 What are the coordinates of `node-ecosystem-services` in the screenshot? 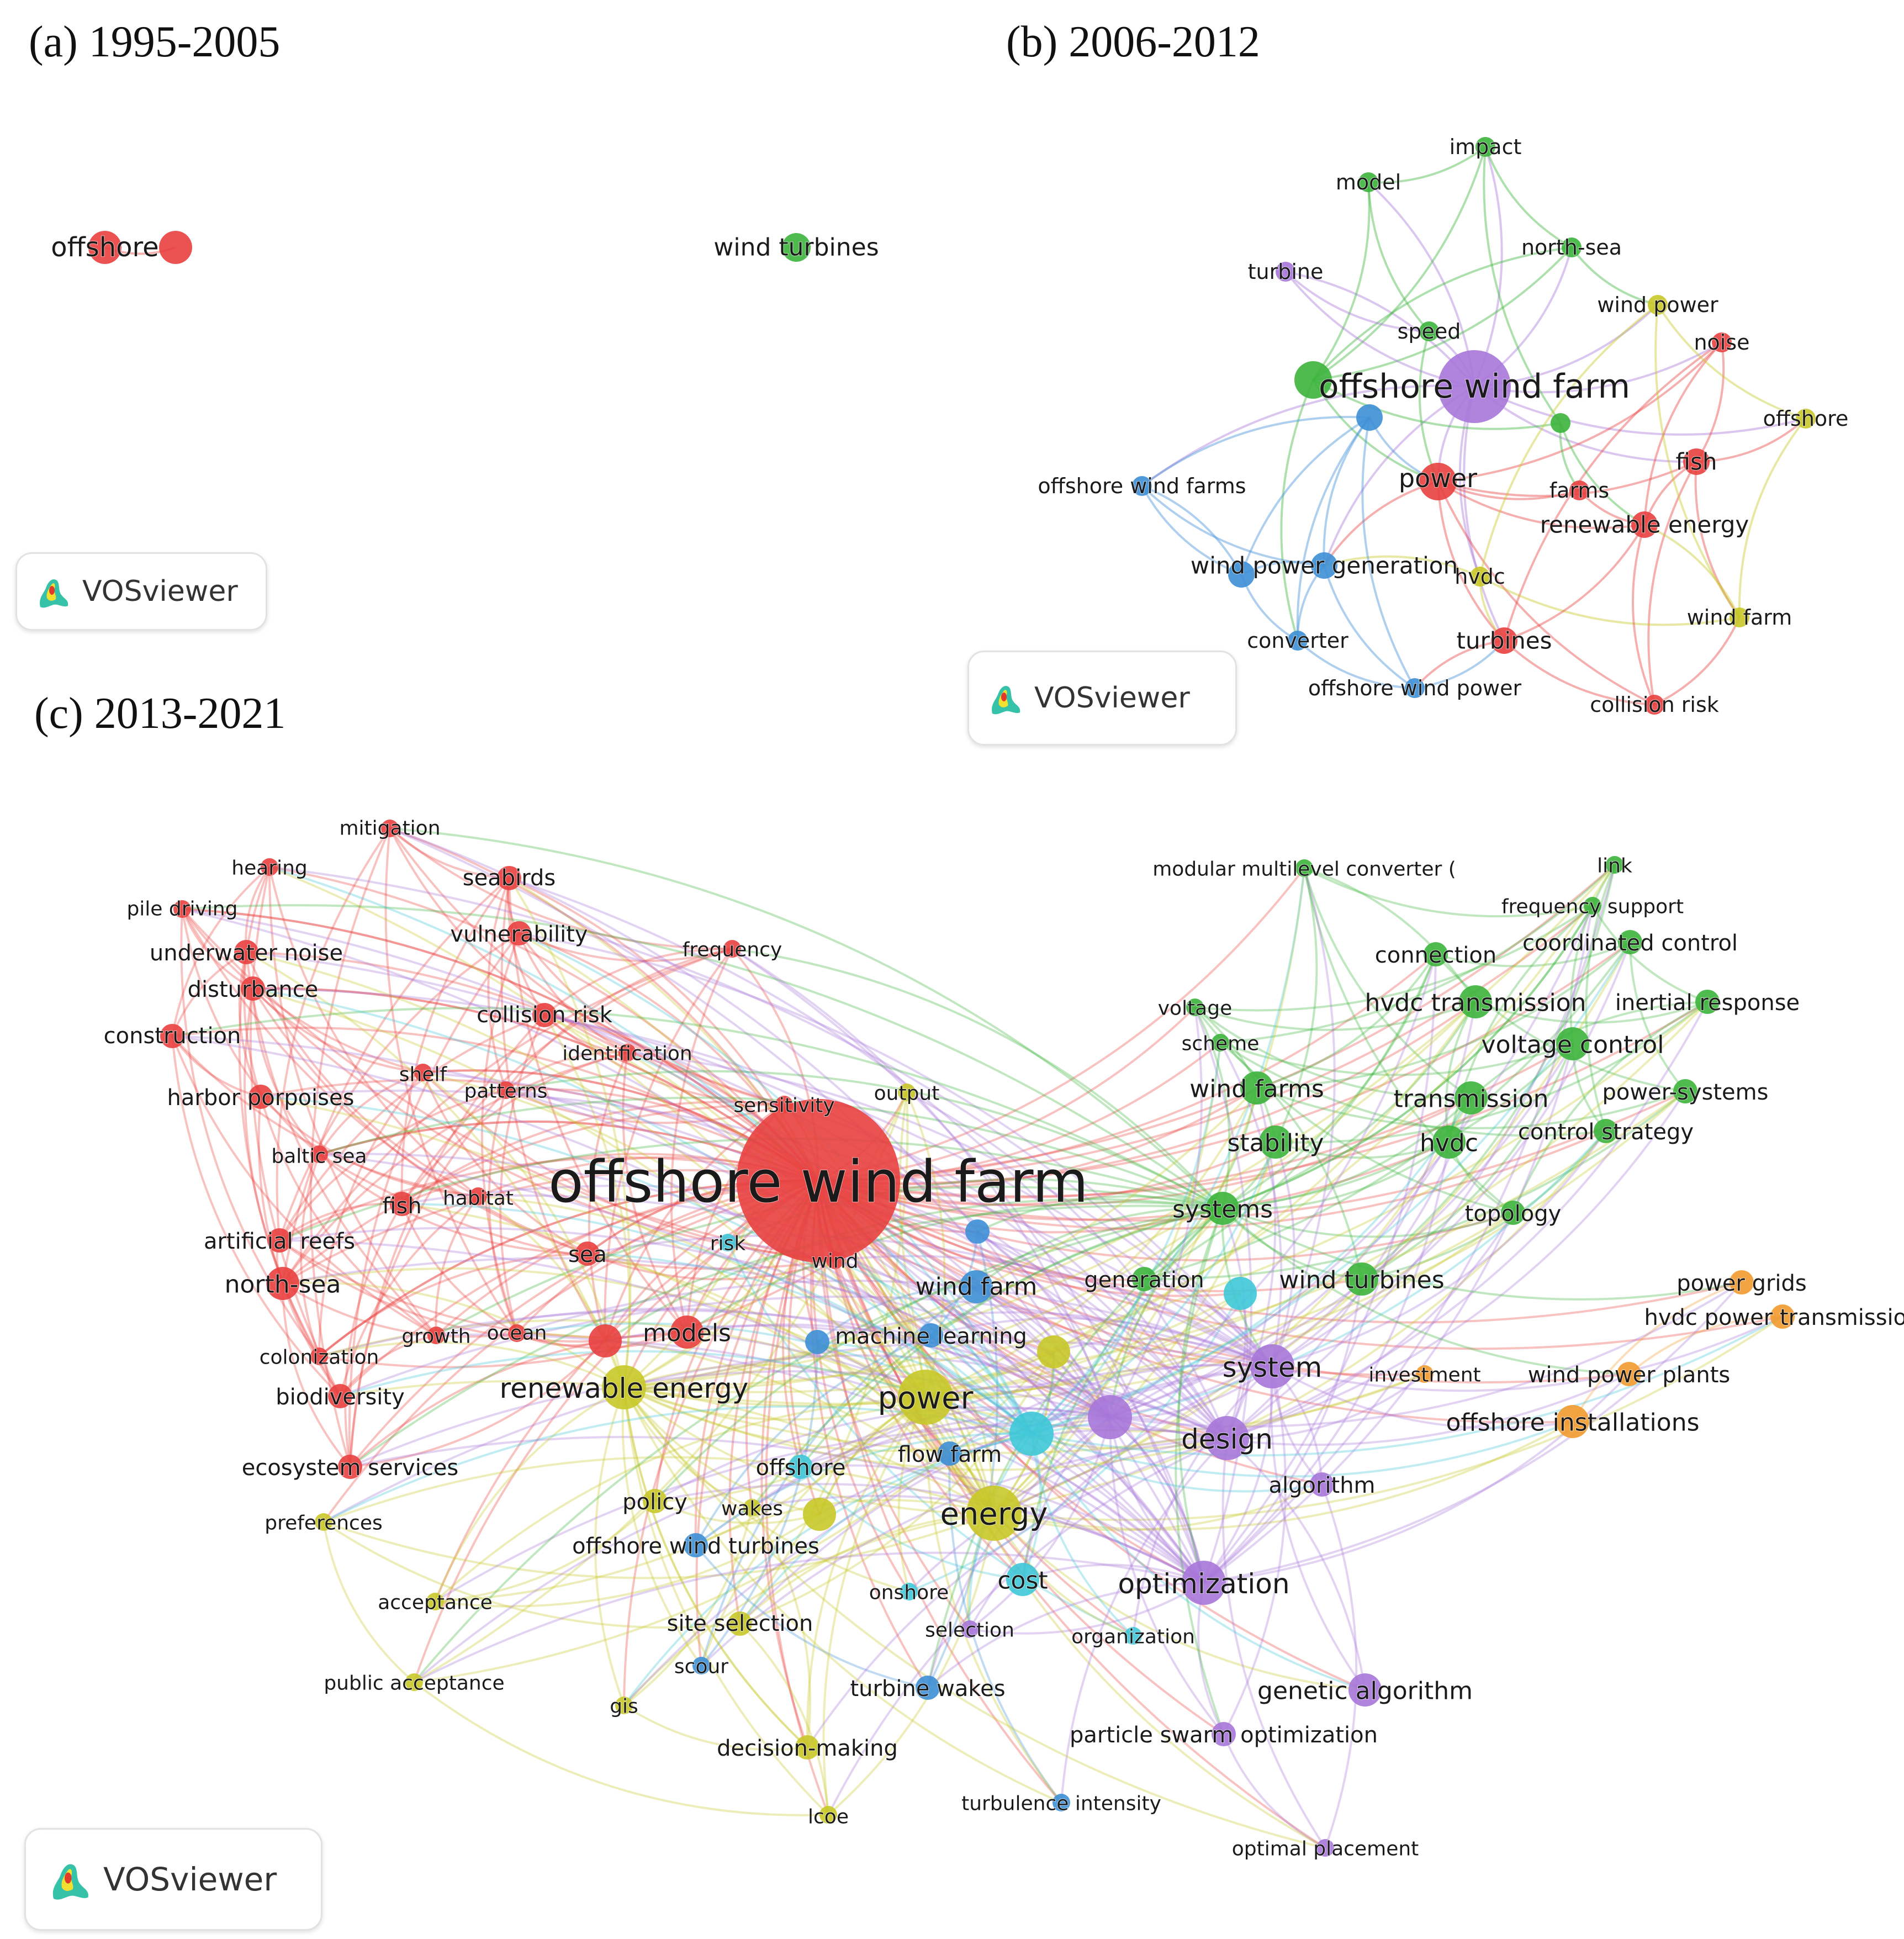 It's located at (350, 1467).